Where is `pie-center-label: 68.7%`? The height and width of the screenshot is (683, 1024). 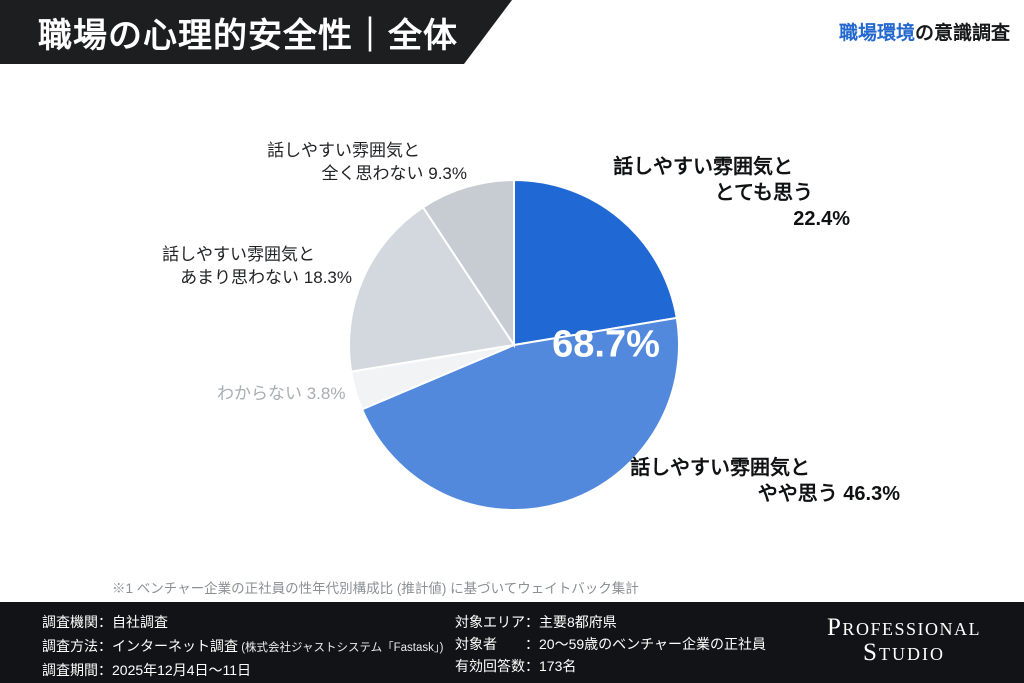 pie-center-label: 68.7% is located at coordinates (606, 344).